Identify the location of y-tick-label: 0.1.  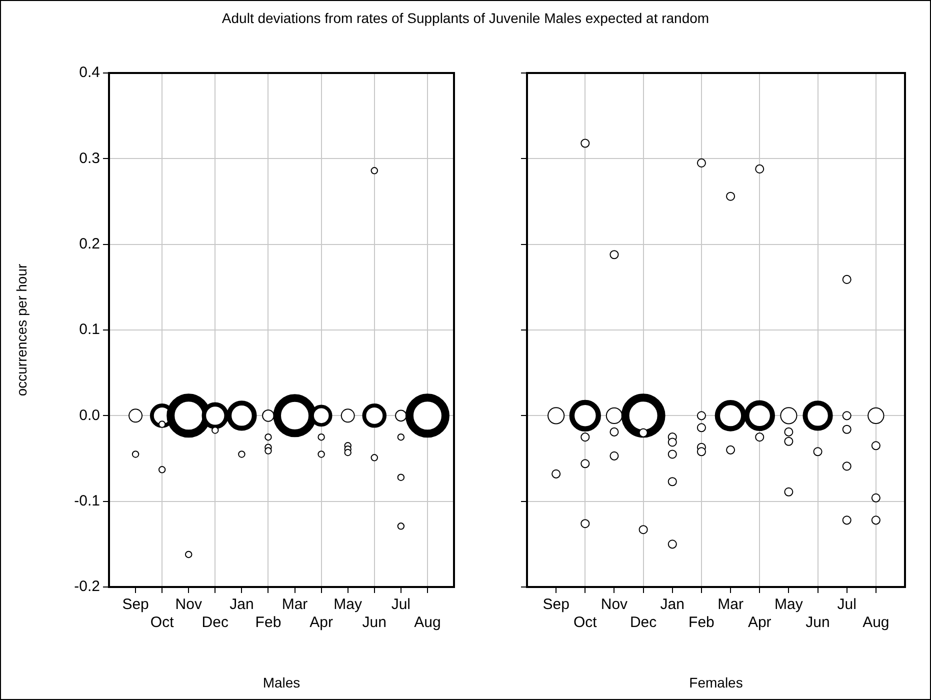
(89, 329).